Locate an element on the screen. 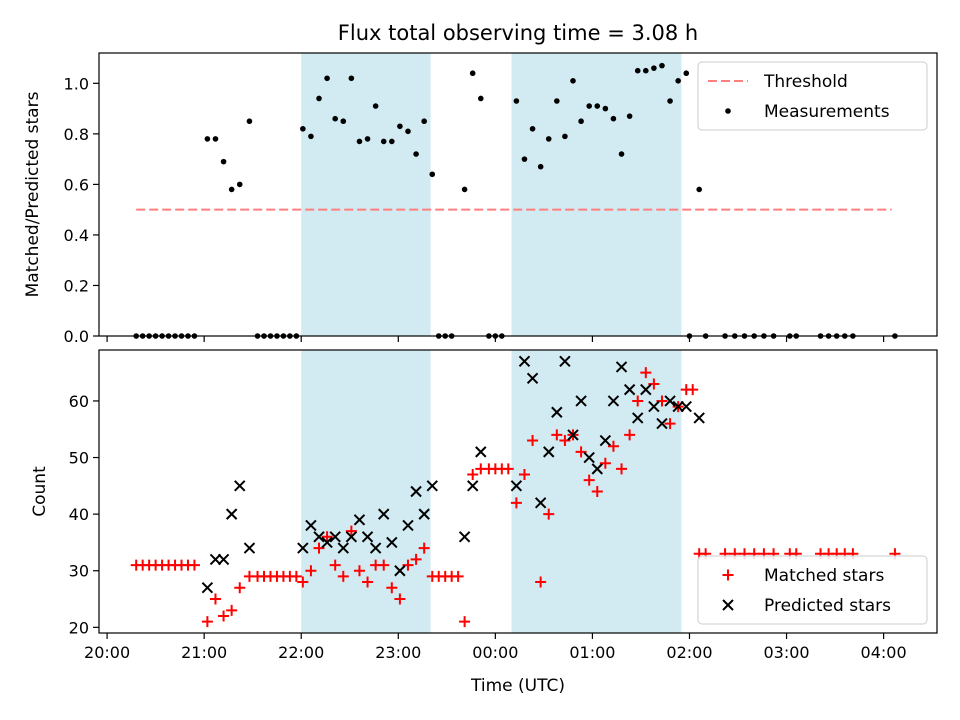 The height and width of the screenshot is (720, 960). figure-title: Flux total observing time = 3.08 h is located at coordinates (518, 33).